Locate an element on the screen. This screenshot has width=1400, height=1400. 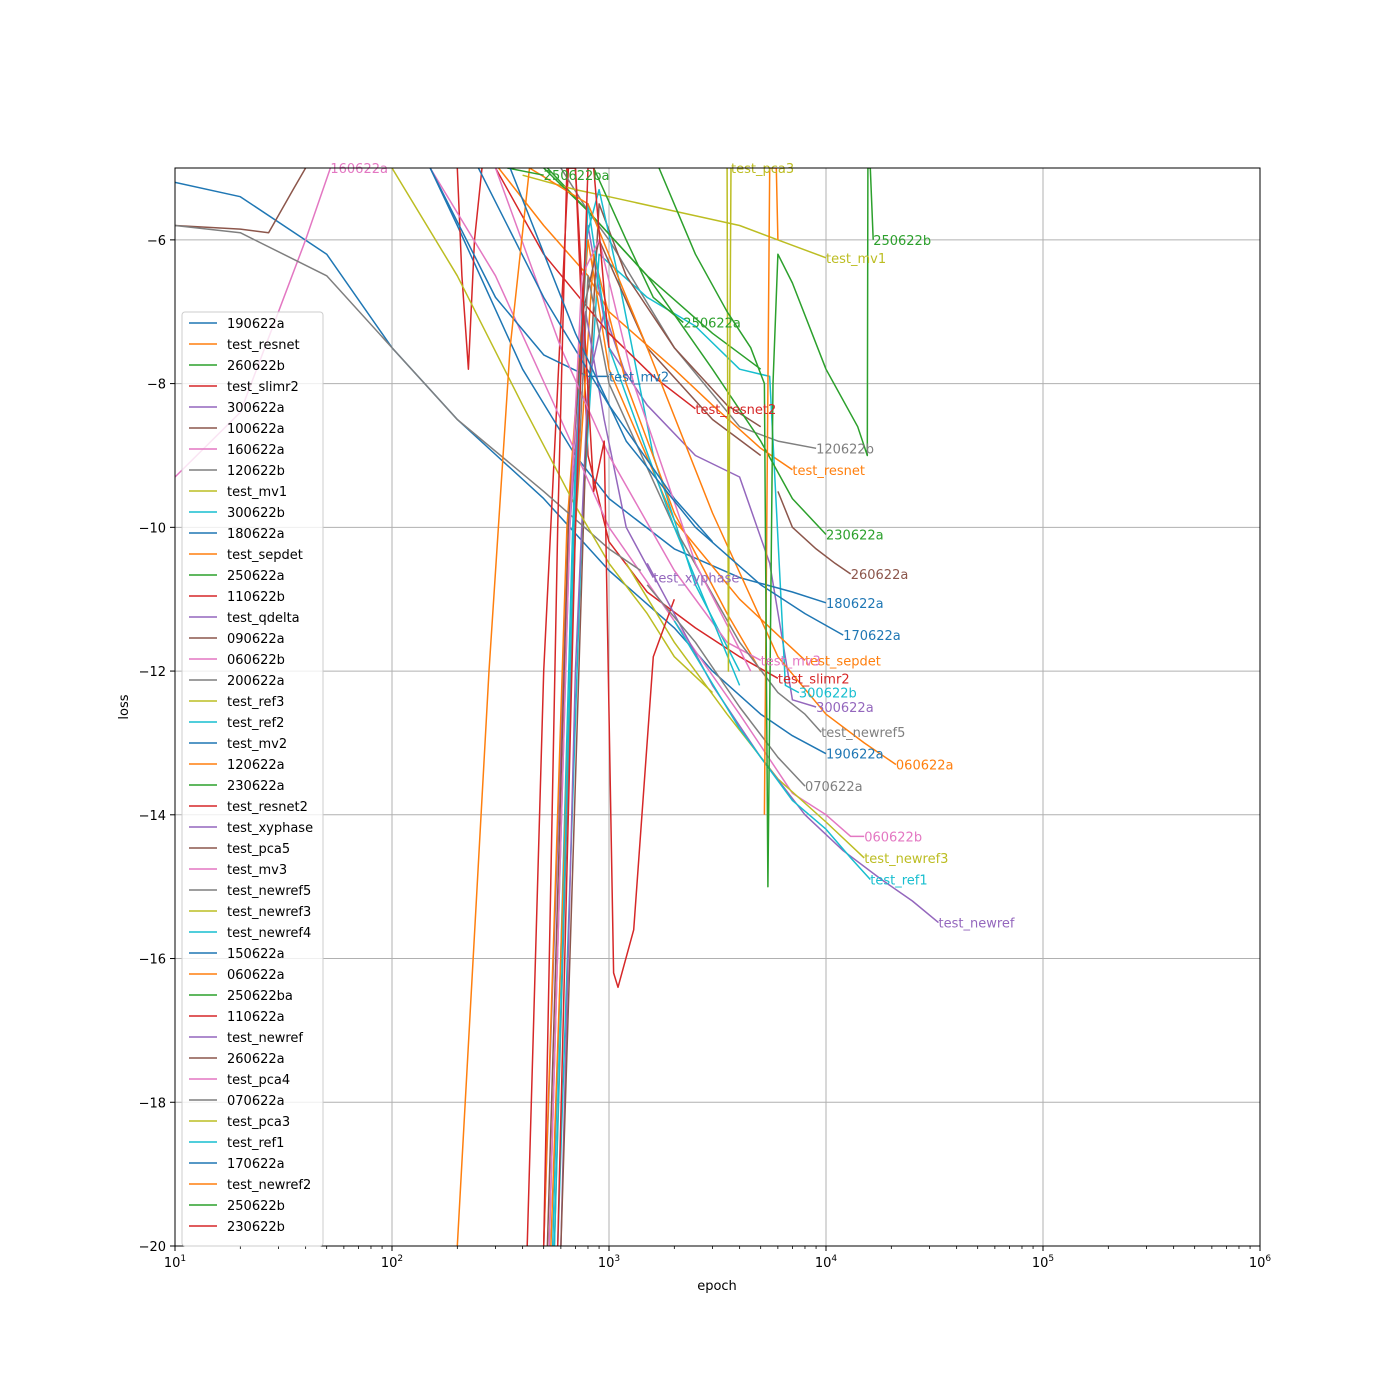
series-line-110622a is located at coordinates (609, 707).